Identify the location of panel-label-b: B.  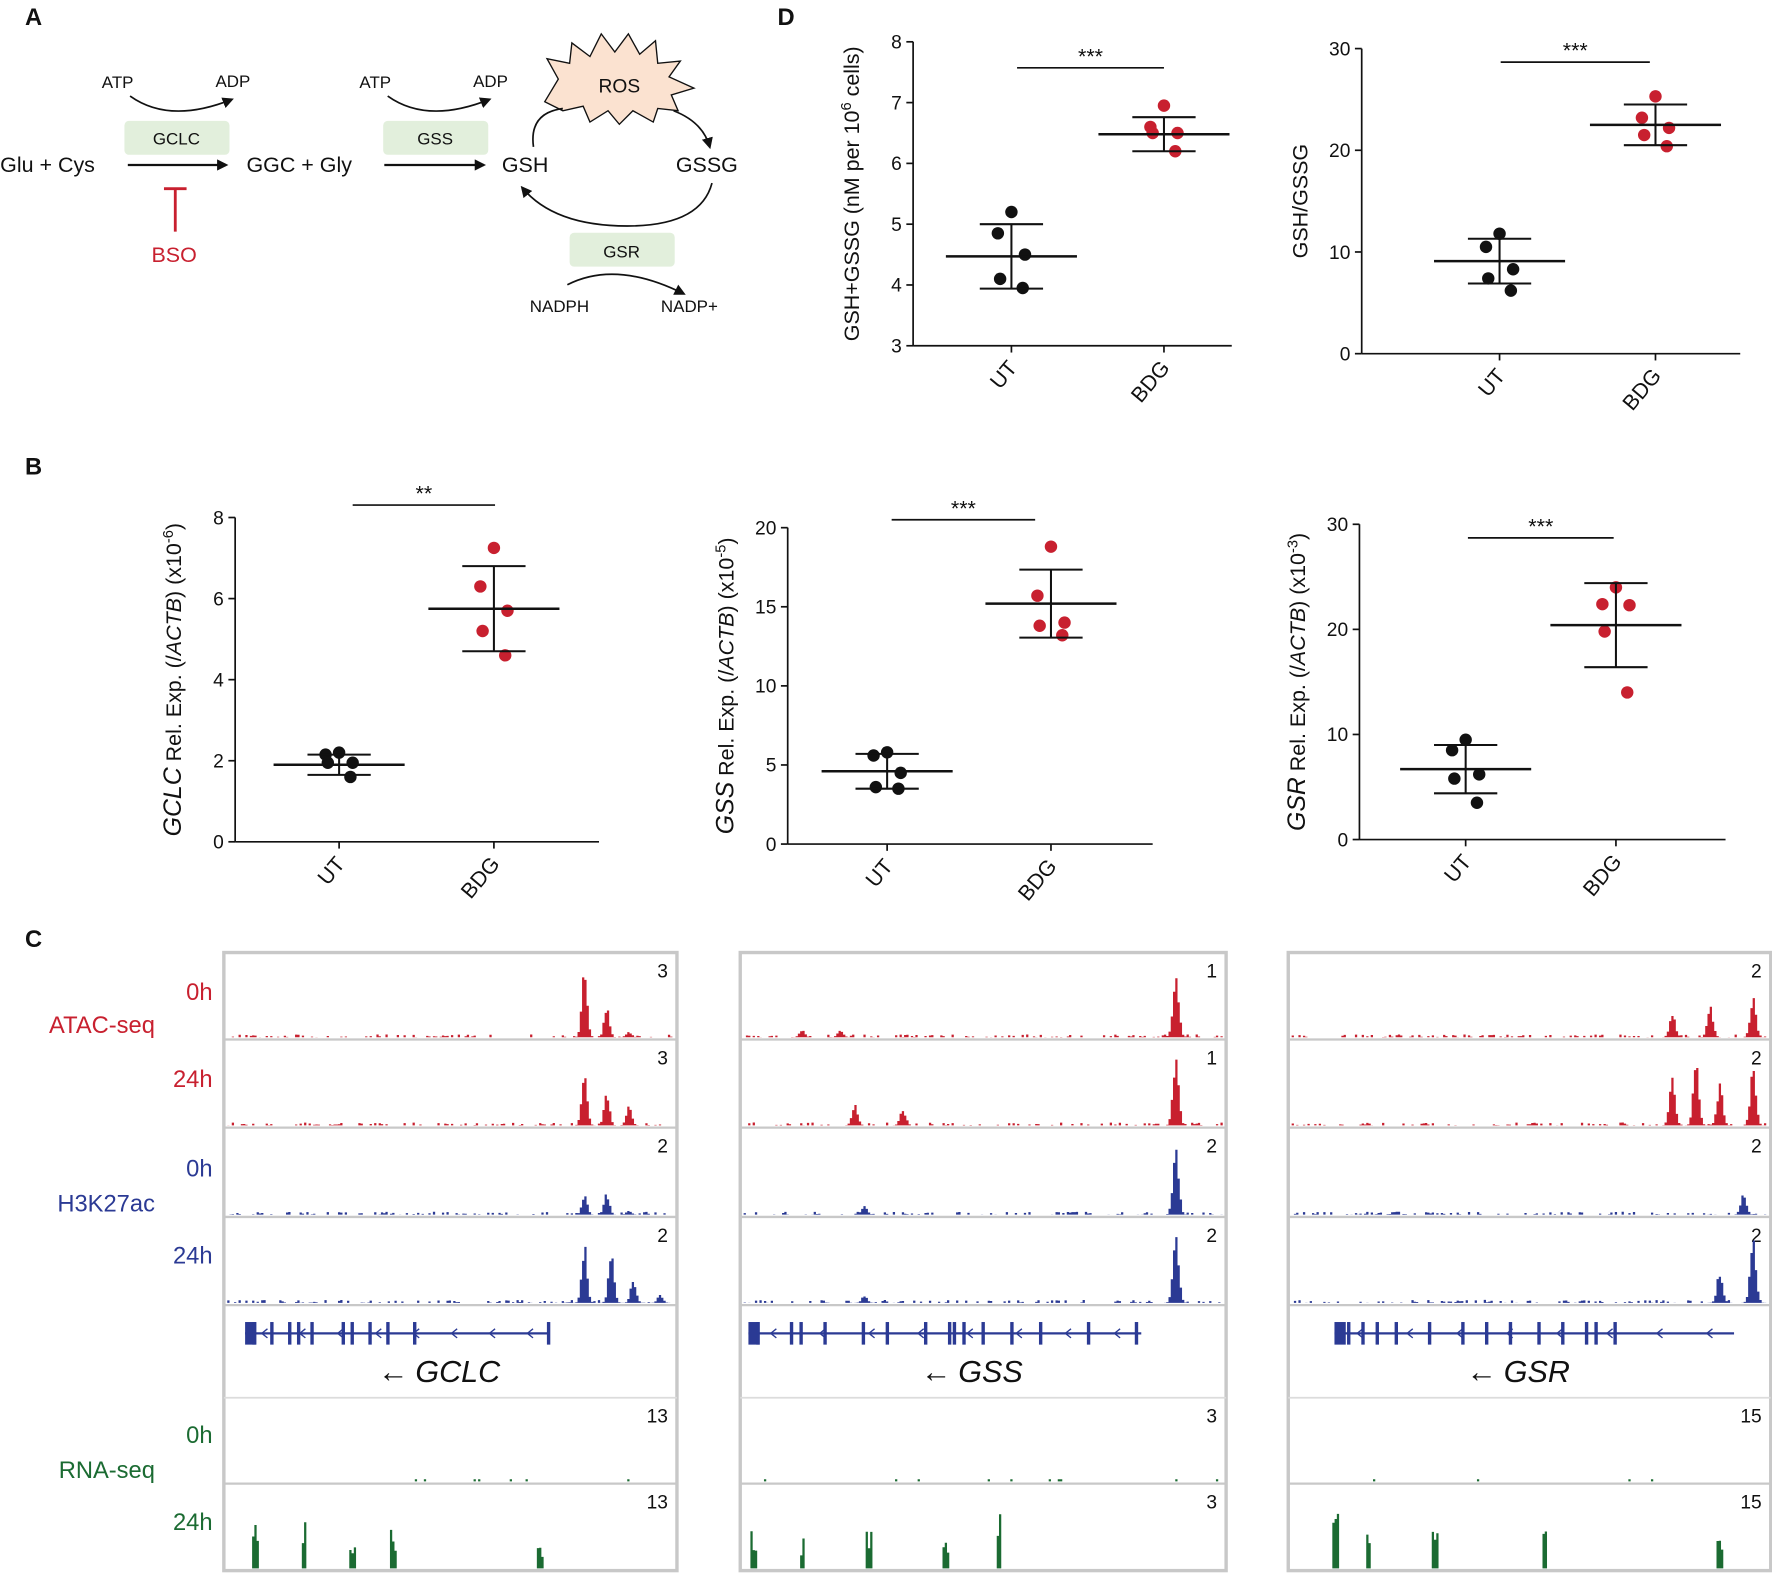
(33, 468).